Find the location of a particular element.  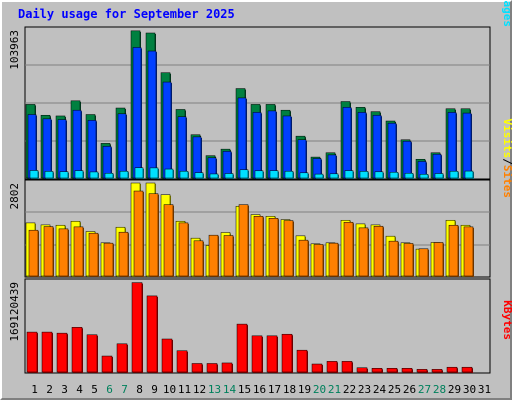

x-tick-label-31: 31 is located at coordinates (484, 389).